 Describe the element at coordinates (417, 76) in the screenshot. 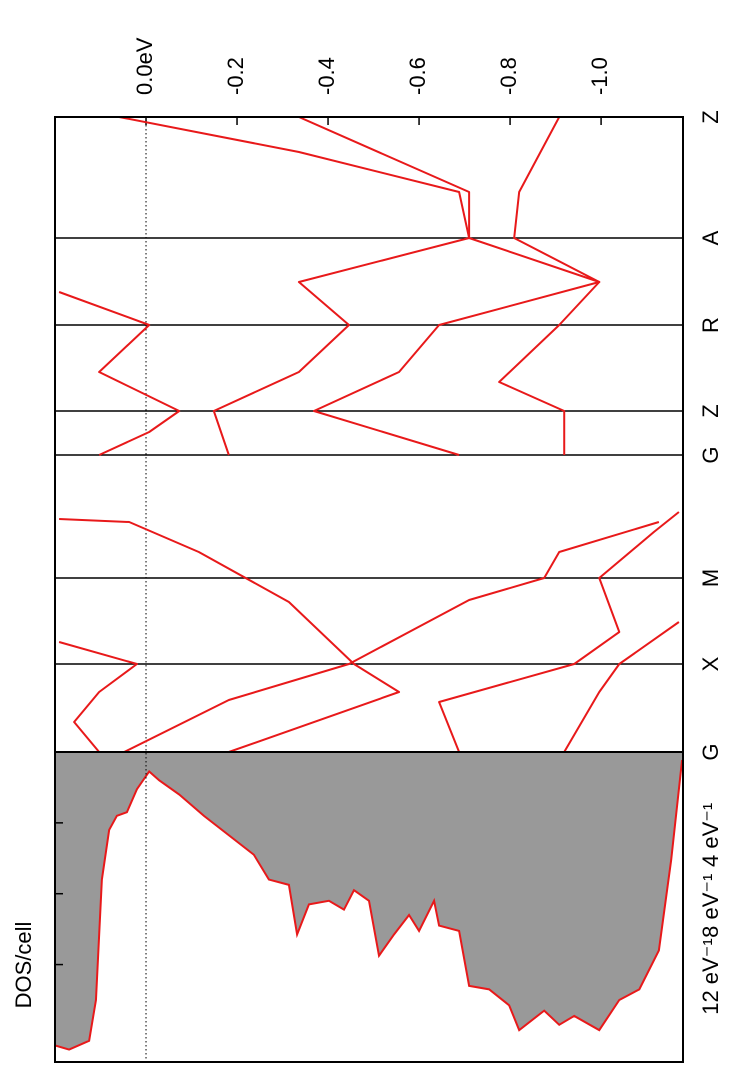

I see `e-tick-label: -0.6` at that location.